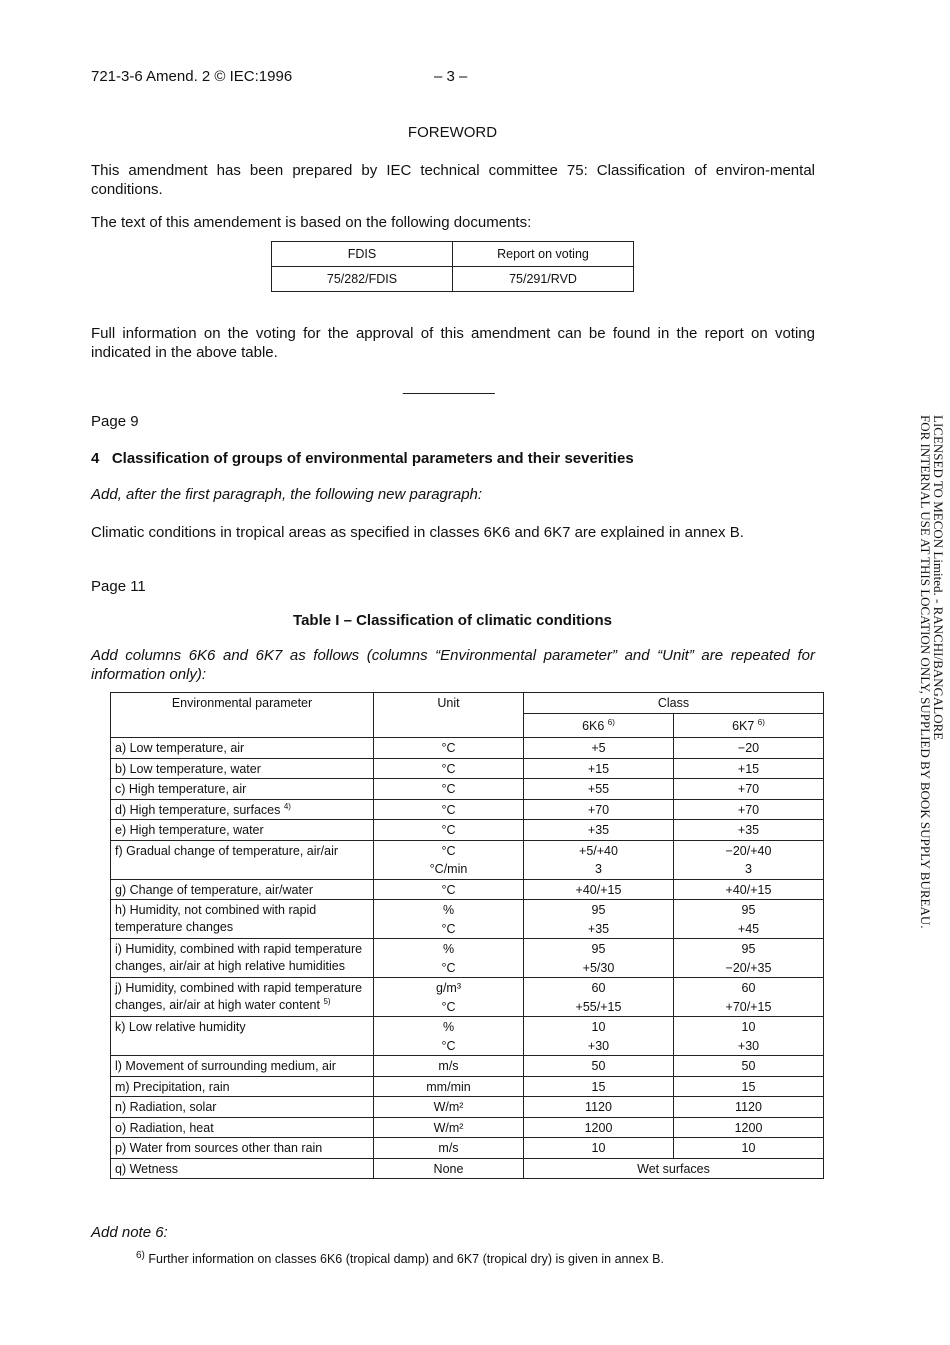 Image resolution: width=950 pixels, height=1345 pixels. I want to click on class-6k7-cell-value: −20/+35, so click(748, 967).